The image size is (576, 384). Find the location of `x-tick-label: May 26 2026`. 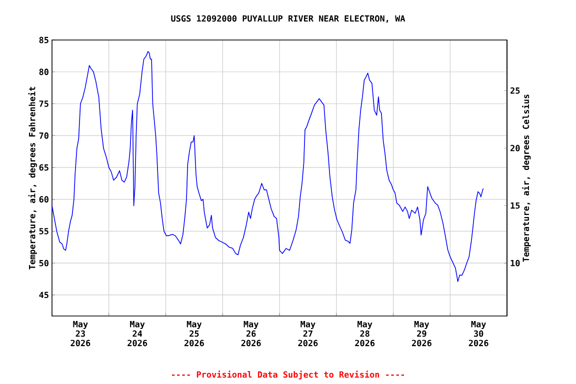

x-tick-label: May 26 2026 is located at coordinates (251, 333).